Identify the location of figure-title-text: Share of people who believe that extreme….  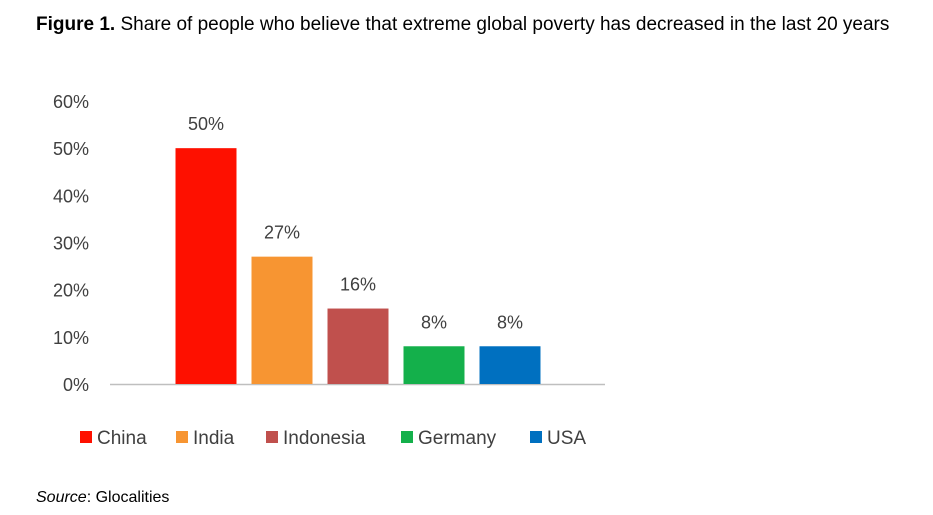
(505, 24).